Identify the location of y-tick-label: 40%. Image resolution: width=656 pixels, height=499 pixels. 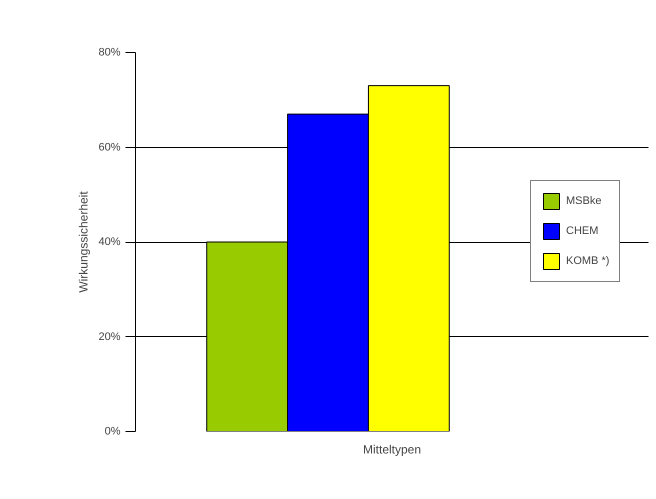
(109, 242).